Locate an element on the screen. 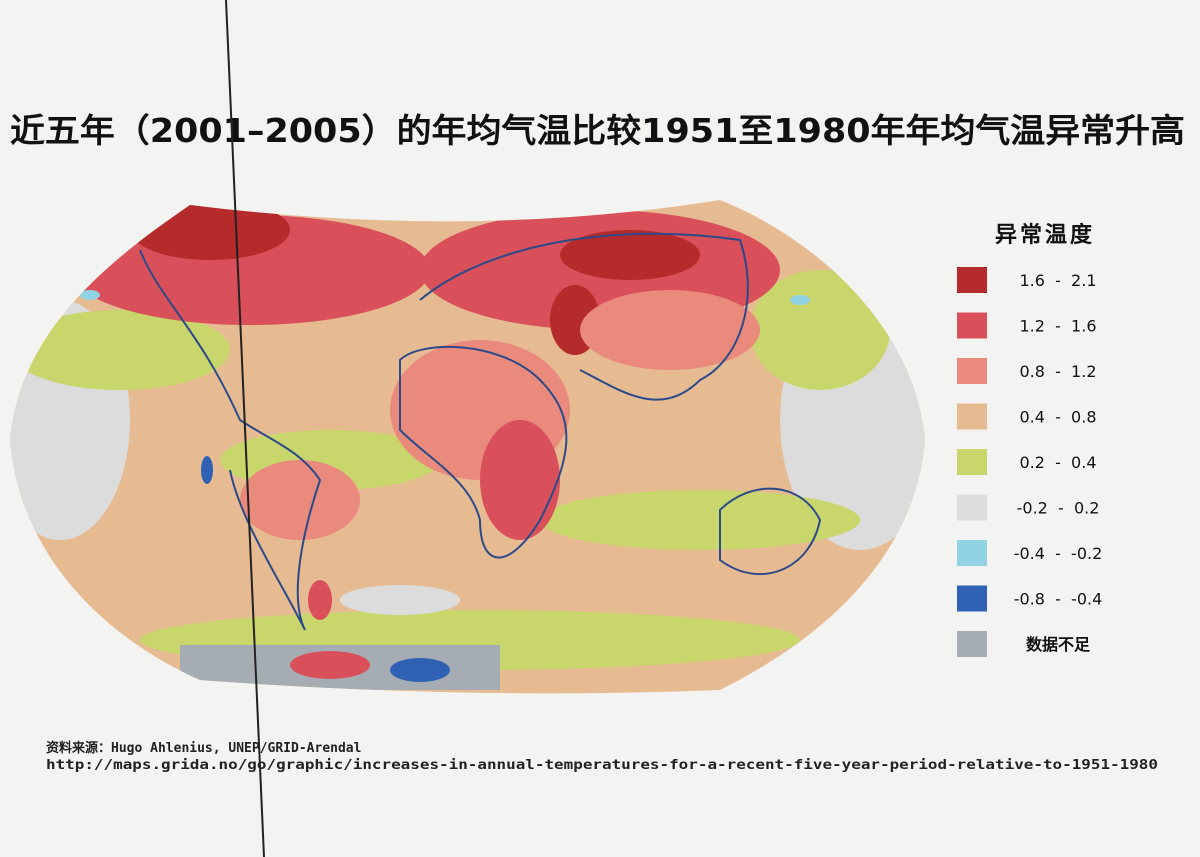 The width and height of the screenshot is (1200, 857). legend-label: 0.4 - 0.8 is located at coordinates (1057, 417).